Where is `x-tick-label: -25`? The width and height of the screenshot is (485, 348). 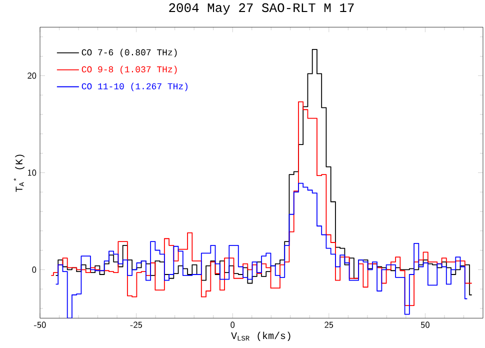 x-tick-label: -25 is located at coordinates (136, 325).